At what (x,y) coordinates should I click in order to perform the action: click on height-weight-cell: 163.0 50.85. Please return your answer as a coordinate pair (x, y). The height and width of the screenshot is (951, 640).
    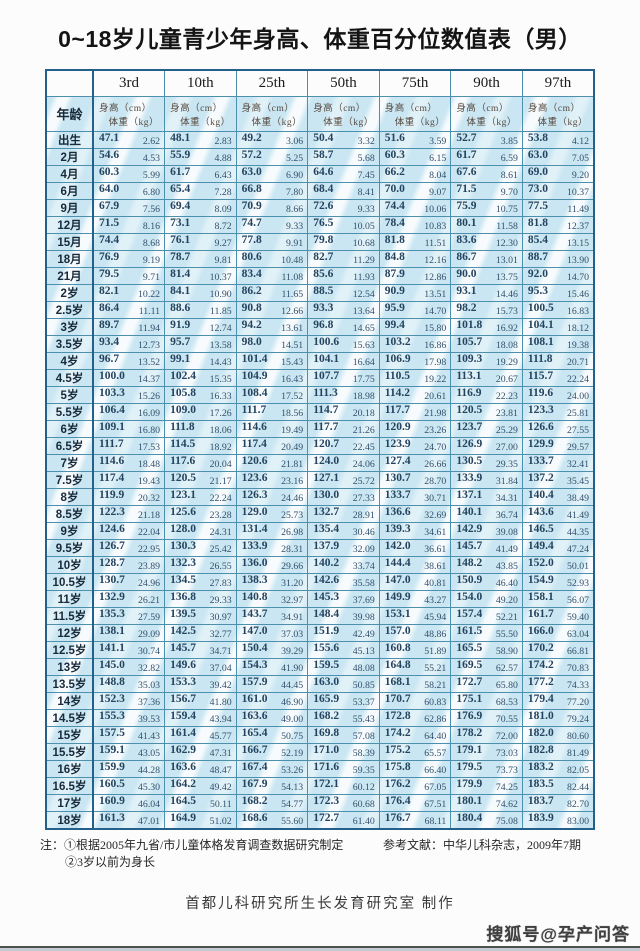
    Looking at the image, I should click on (343, 683).